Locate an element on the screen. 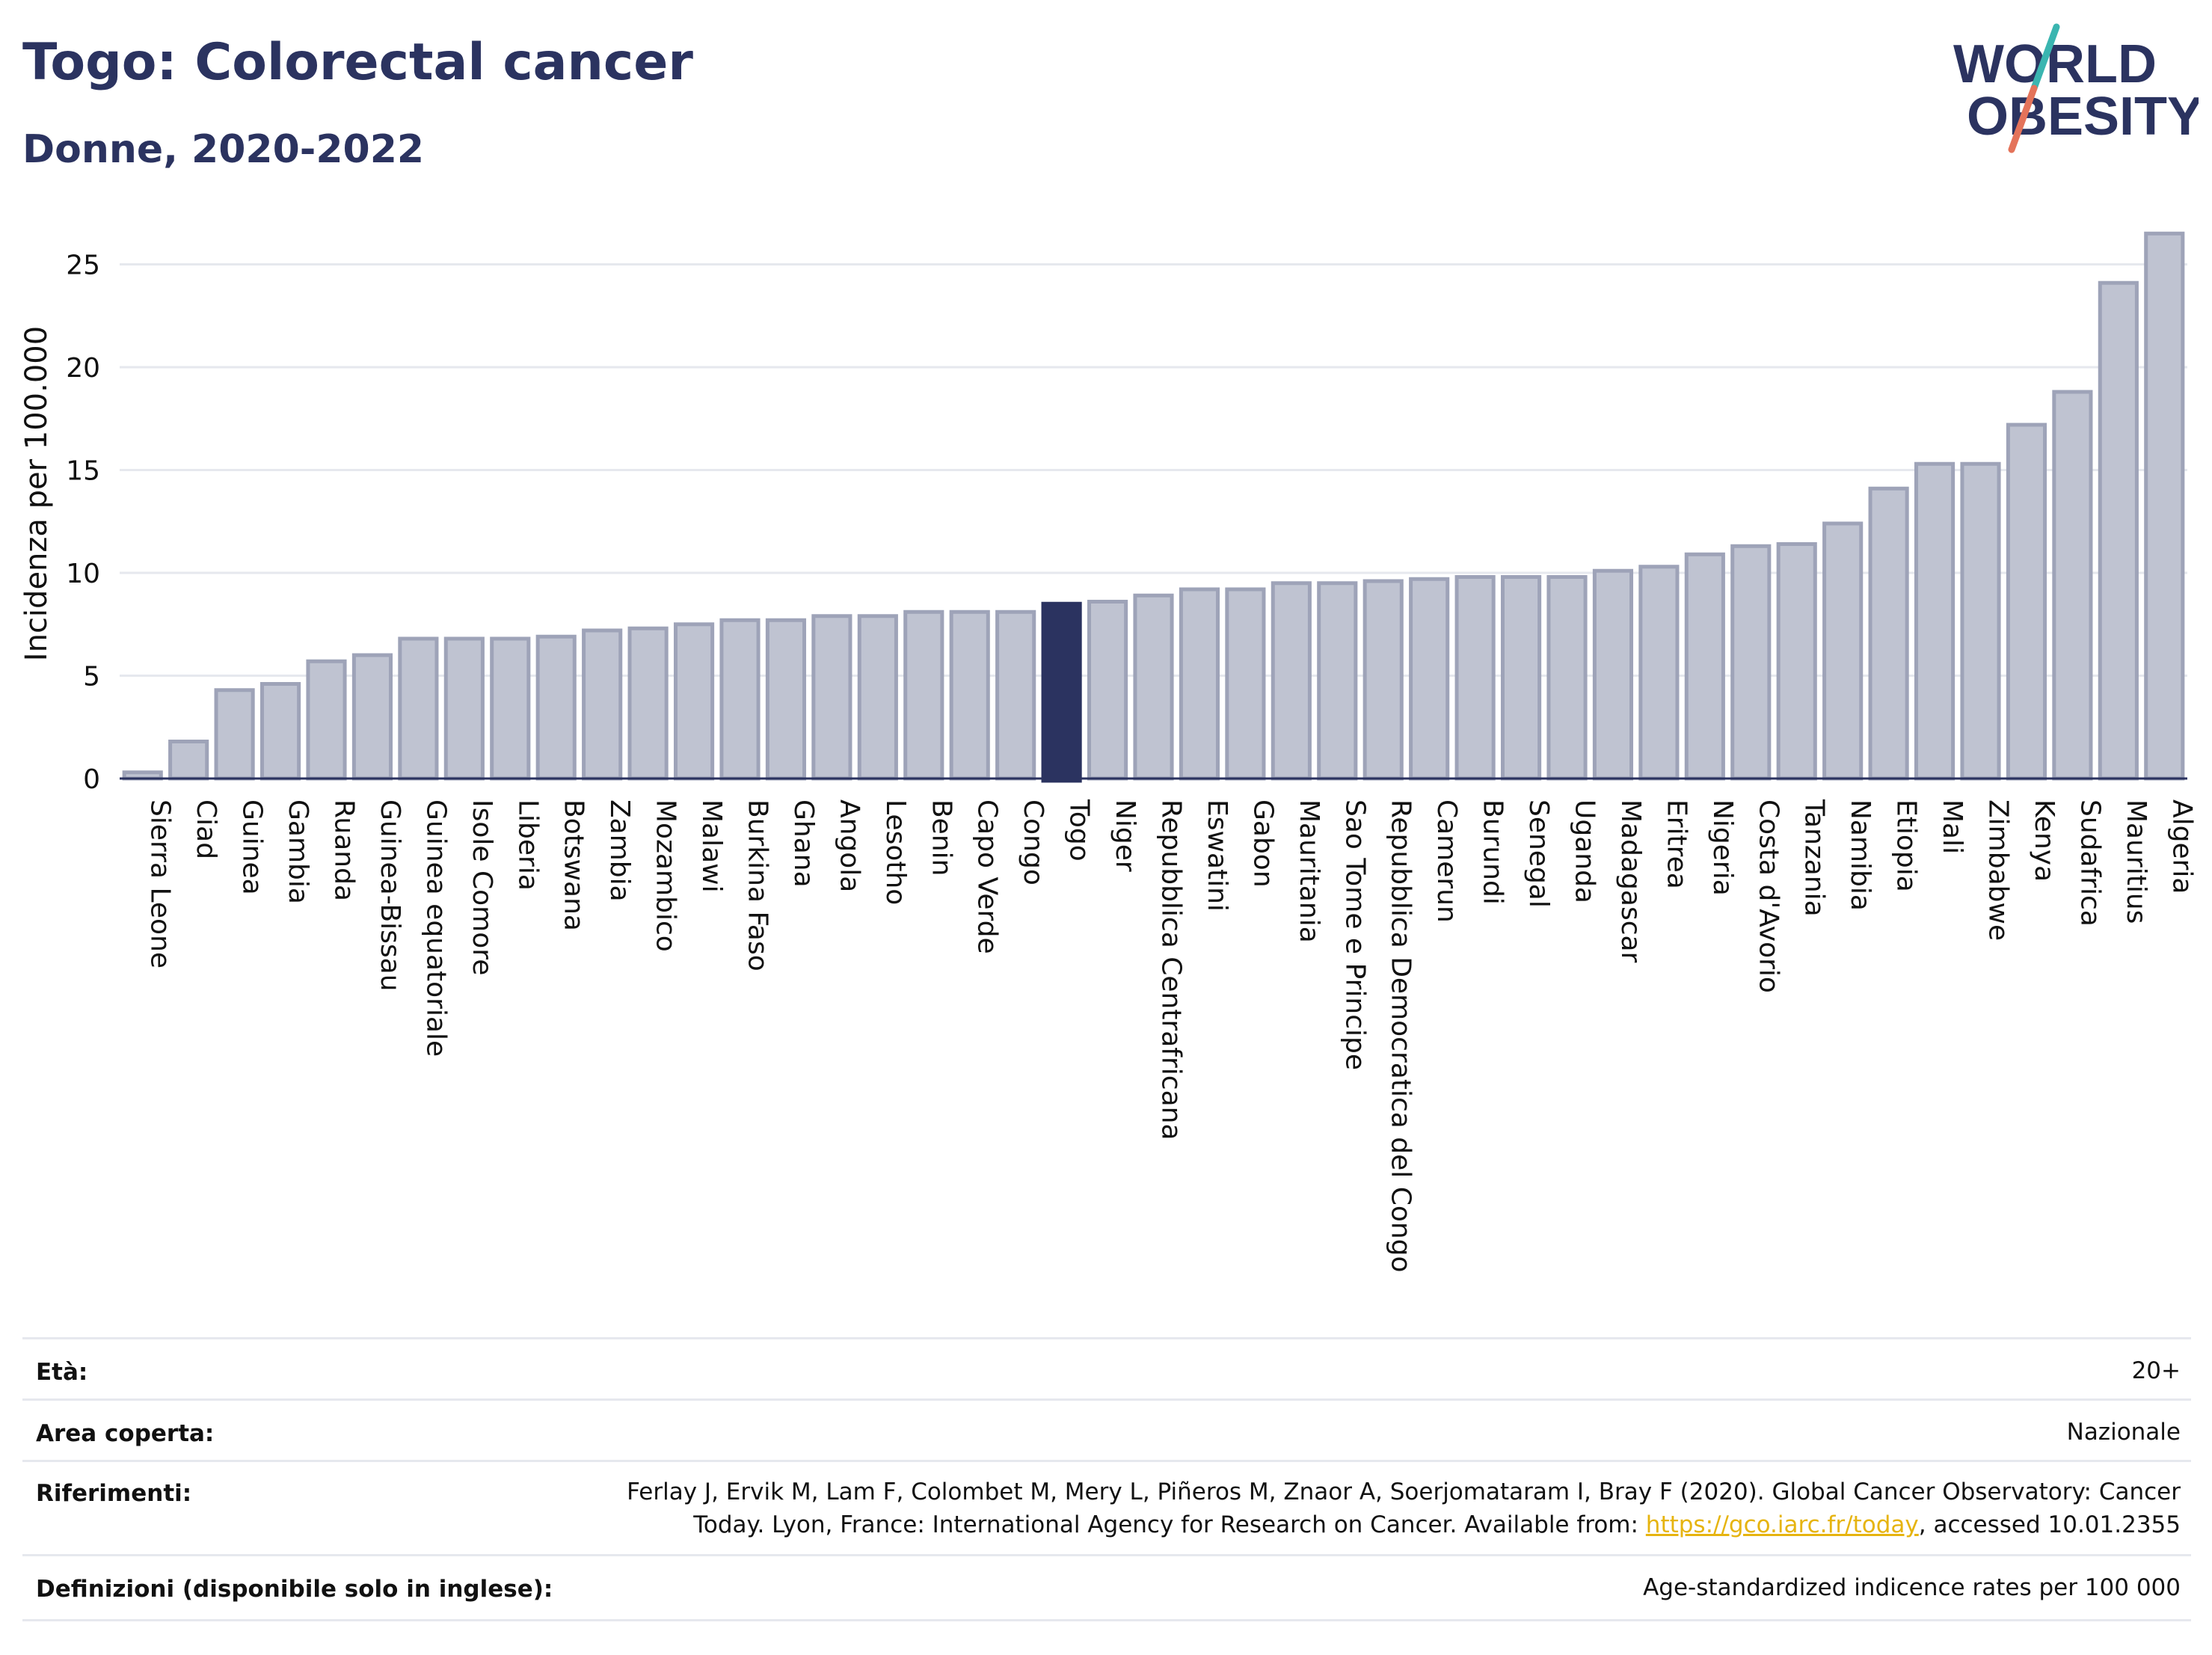 The width and height of the screenshot is (2212, 1655). y-tick-label: 20 is located at coordinates (83, 368).